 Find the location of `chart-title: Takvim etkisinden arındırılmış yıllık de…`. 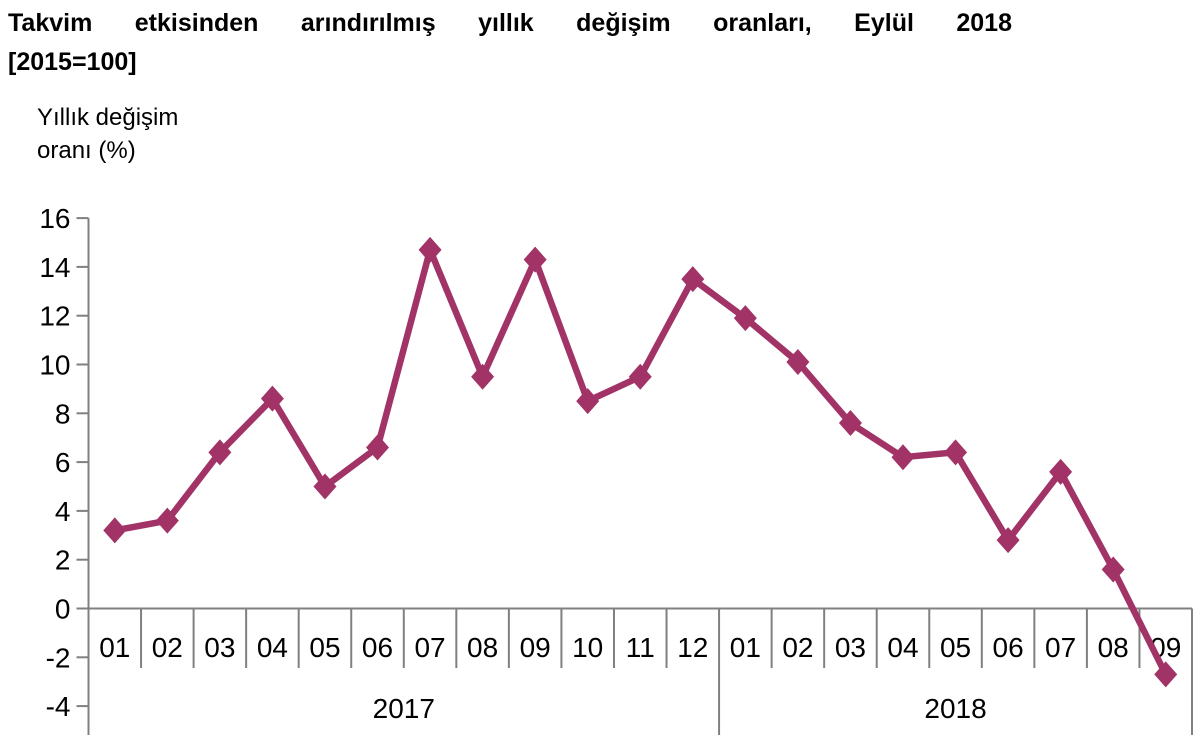

chart-title: Takvim etkisinden arındırılmış yıllık de… is located at coordinates (510, 43).